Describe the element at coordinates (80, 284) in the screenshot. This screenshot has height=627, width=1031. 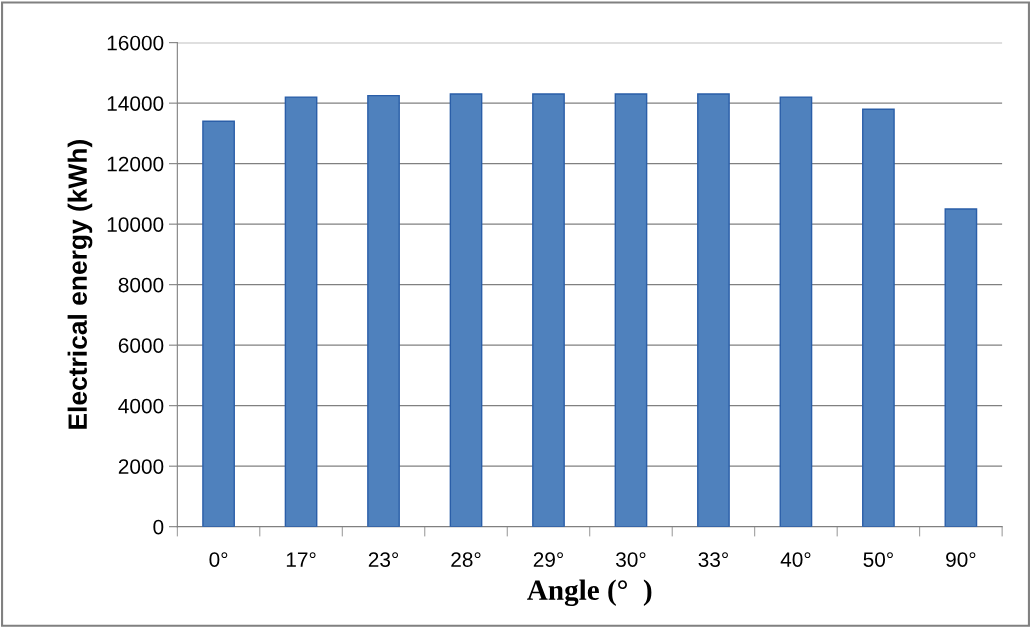
I see `y-axis-title: Electrical energy (kWh)` at that location.